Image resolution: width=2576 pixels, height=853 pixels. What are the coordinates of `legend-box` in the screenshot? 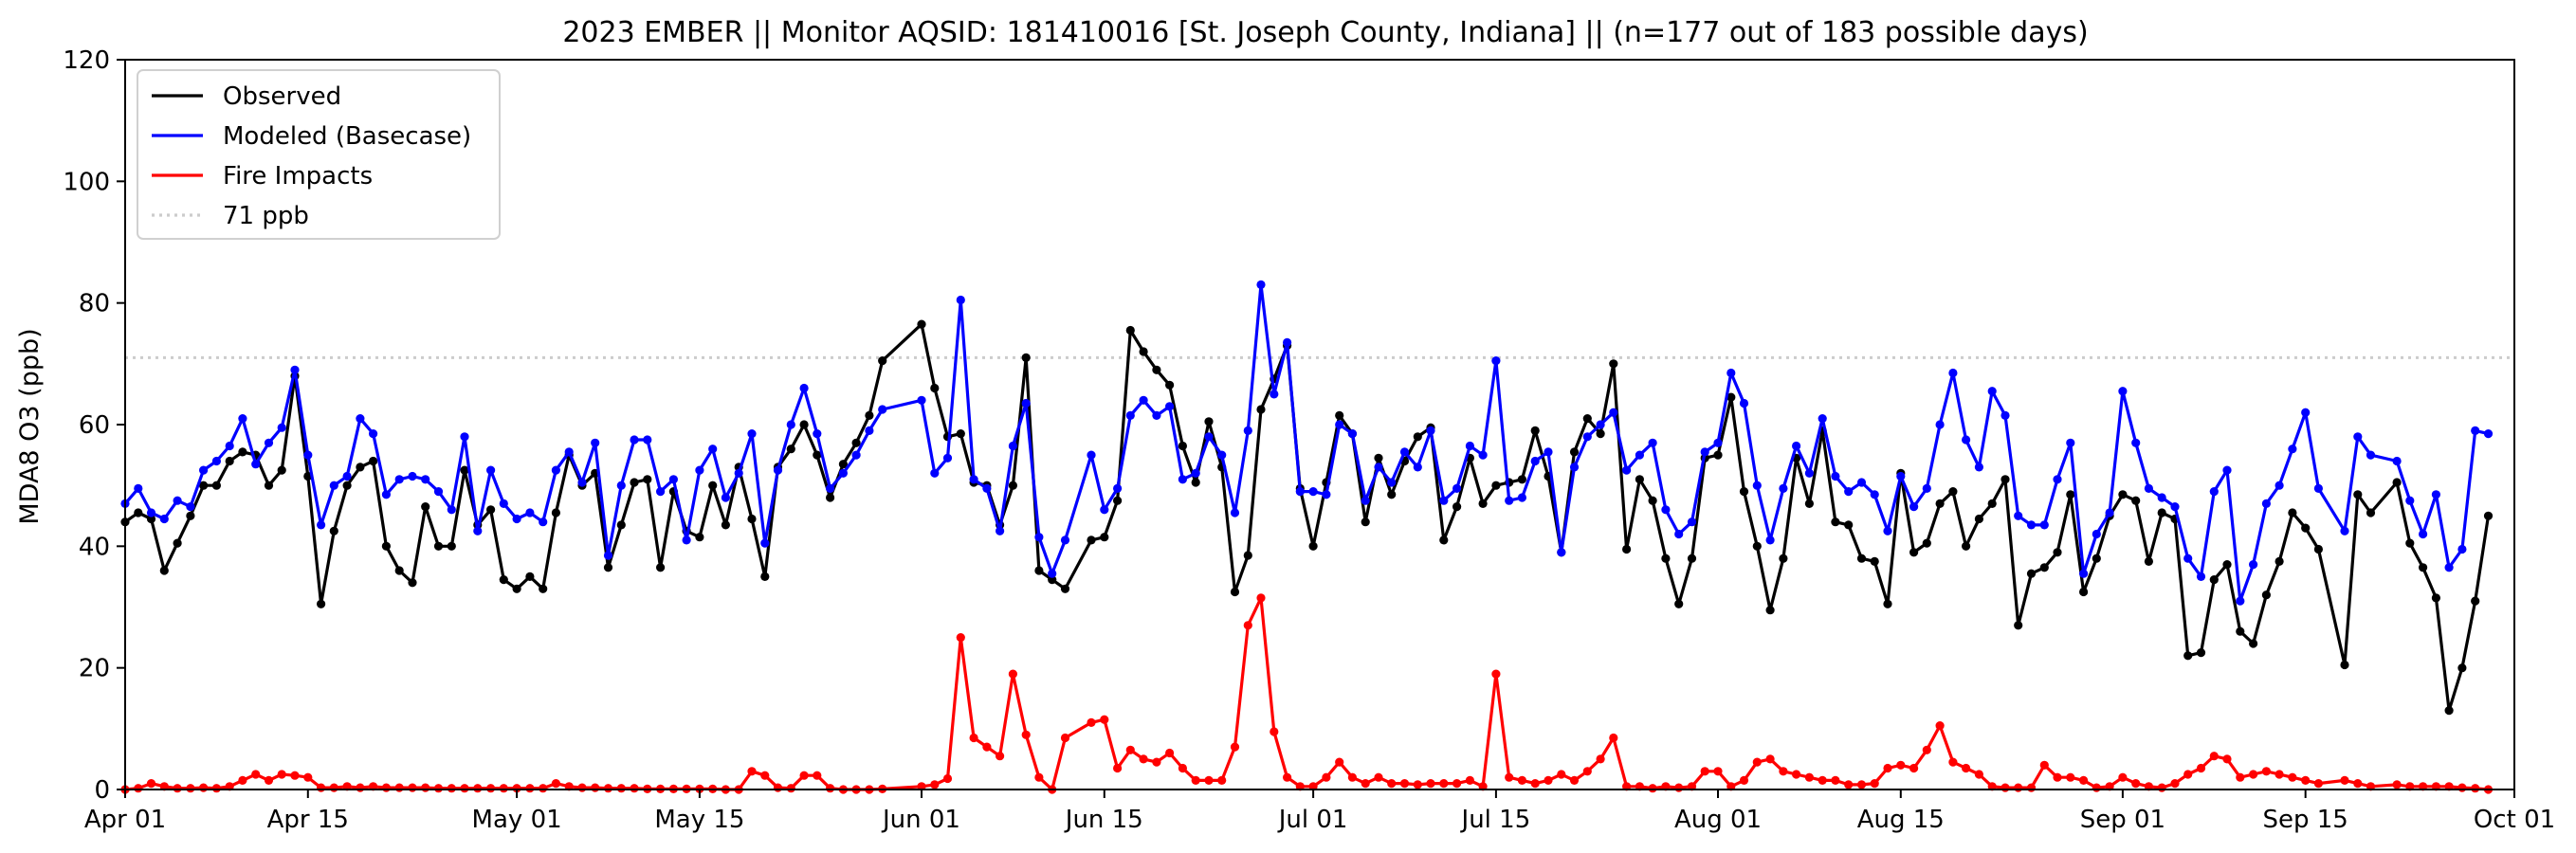 It's located at (319, 154).